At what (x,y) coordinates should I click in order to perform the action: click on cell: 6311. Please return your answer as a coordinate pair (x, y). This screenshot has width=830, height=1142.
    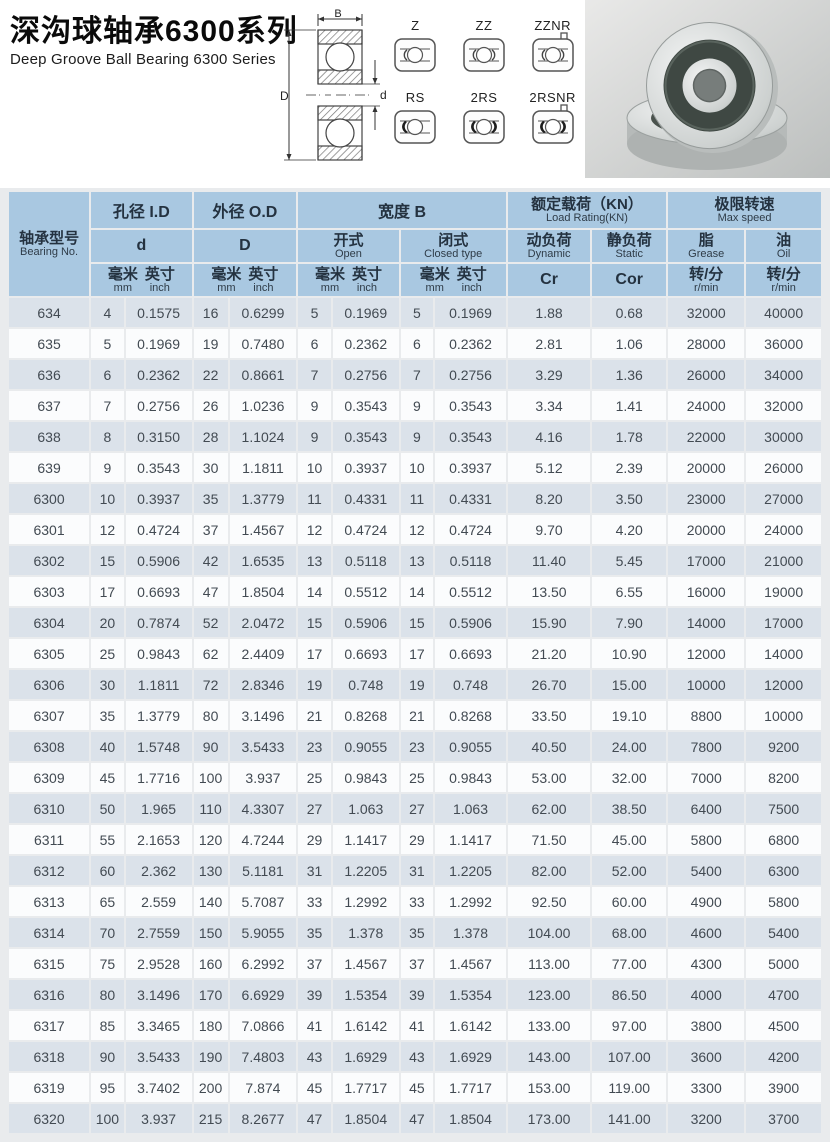
    Looking at the image, I should click on (49, 839).